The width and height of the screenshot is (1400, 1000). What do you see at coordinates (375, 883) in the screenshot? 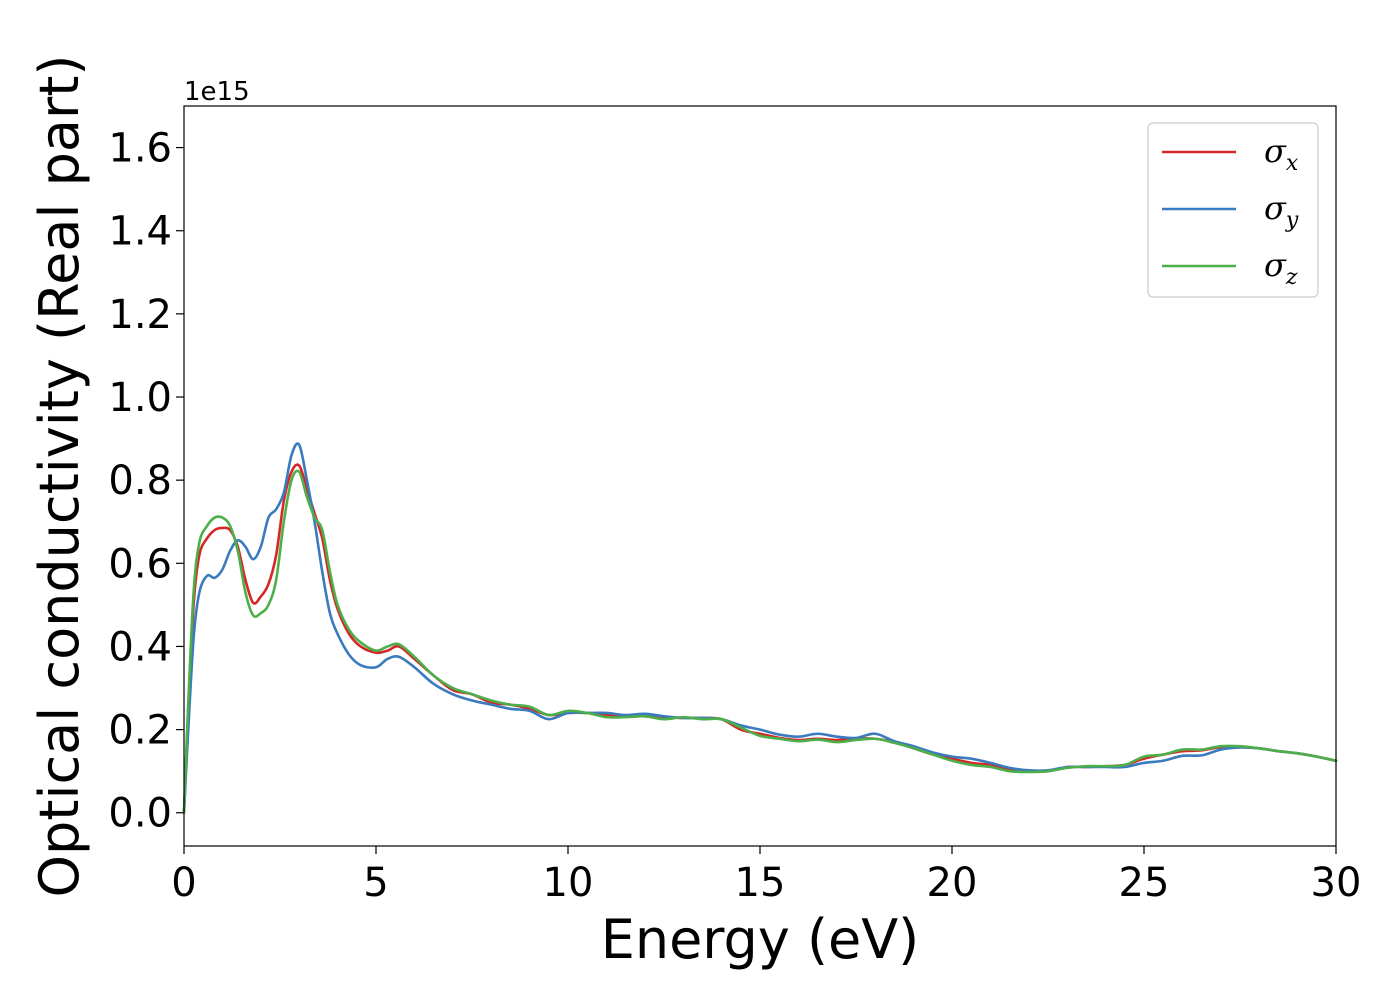
I see `x-tick-label: 5` at bounding box center [375, 883].